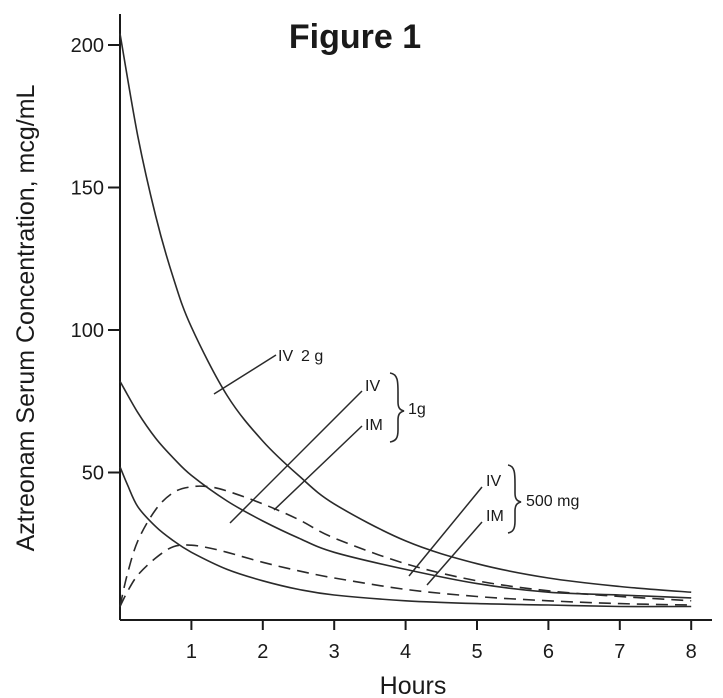  Describe the element at coordinates (552, 501) in the screenshot. I see `label-500mg-dose: 500 mg` at that location.